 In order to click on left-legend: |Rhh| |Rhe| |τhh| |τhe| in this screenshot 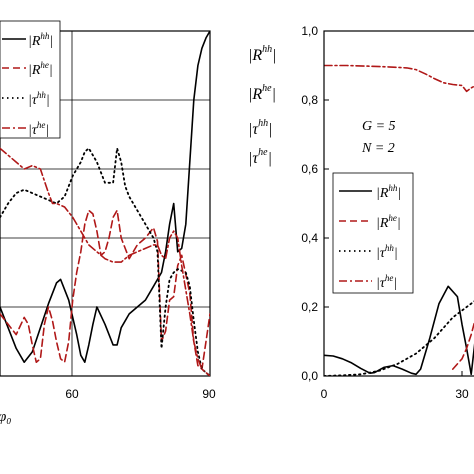, I will do `click(30, 79)`.